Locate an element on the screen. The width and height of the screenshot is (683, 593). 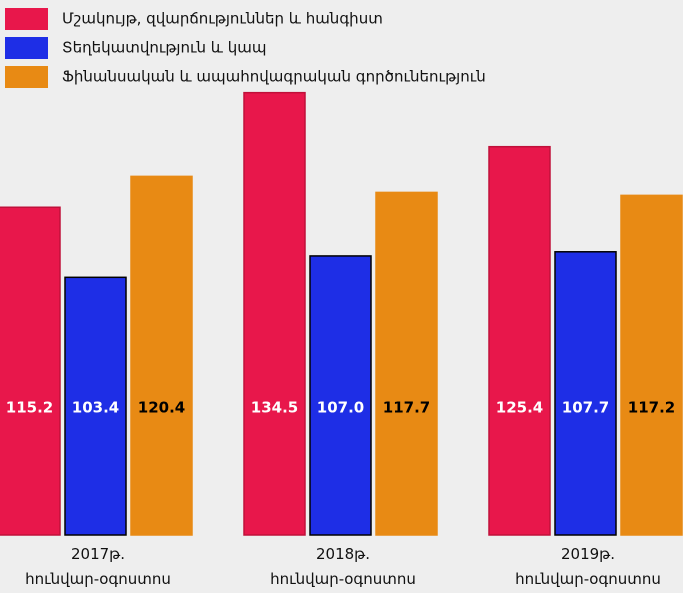
legend-label: Տեղեկատվություն և կապ is located at coordinates (164, 48).